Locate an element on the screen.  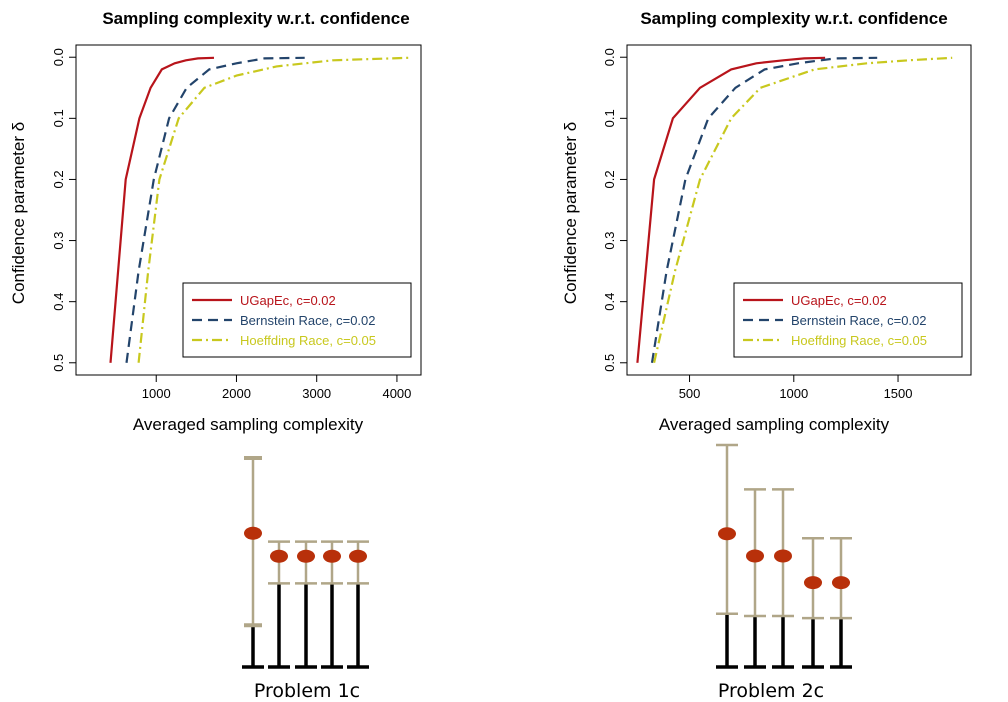
x-tick-label: 2000 is located at coordinates (236, 393).